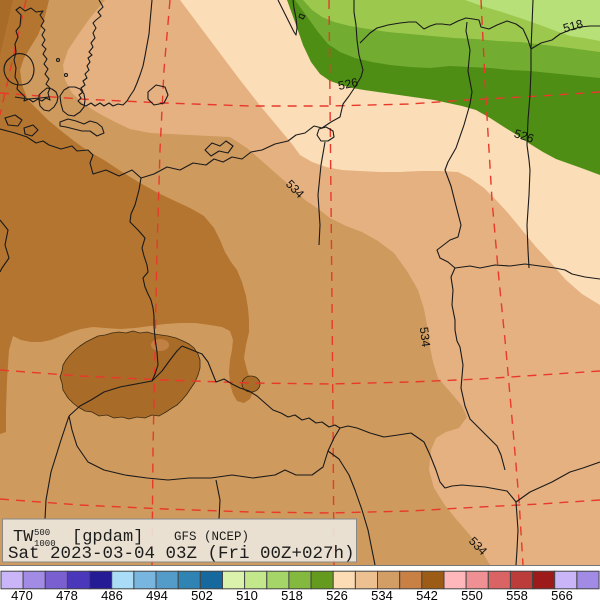  Describe the element at coordinates (45, 544) in the screenshot. I see `svg-text: 1000` at that location.